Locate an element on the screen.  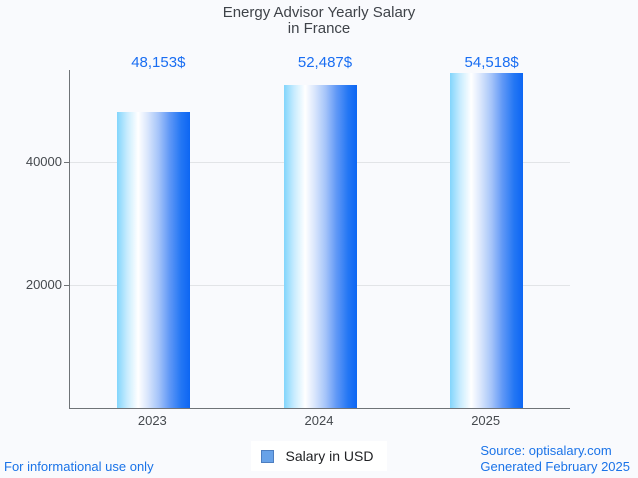
x-axis-label: 2023 is located at coordinates (152, 420).